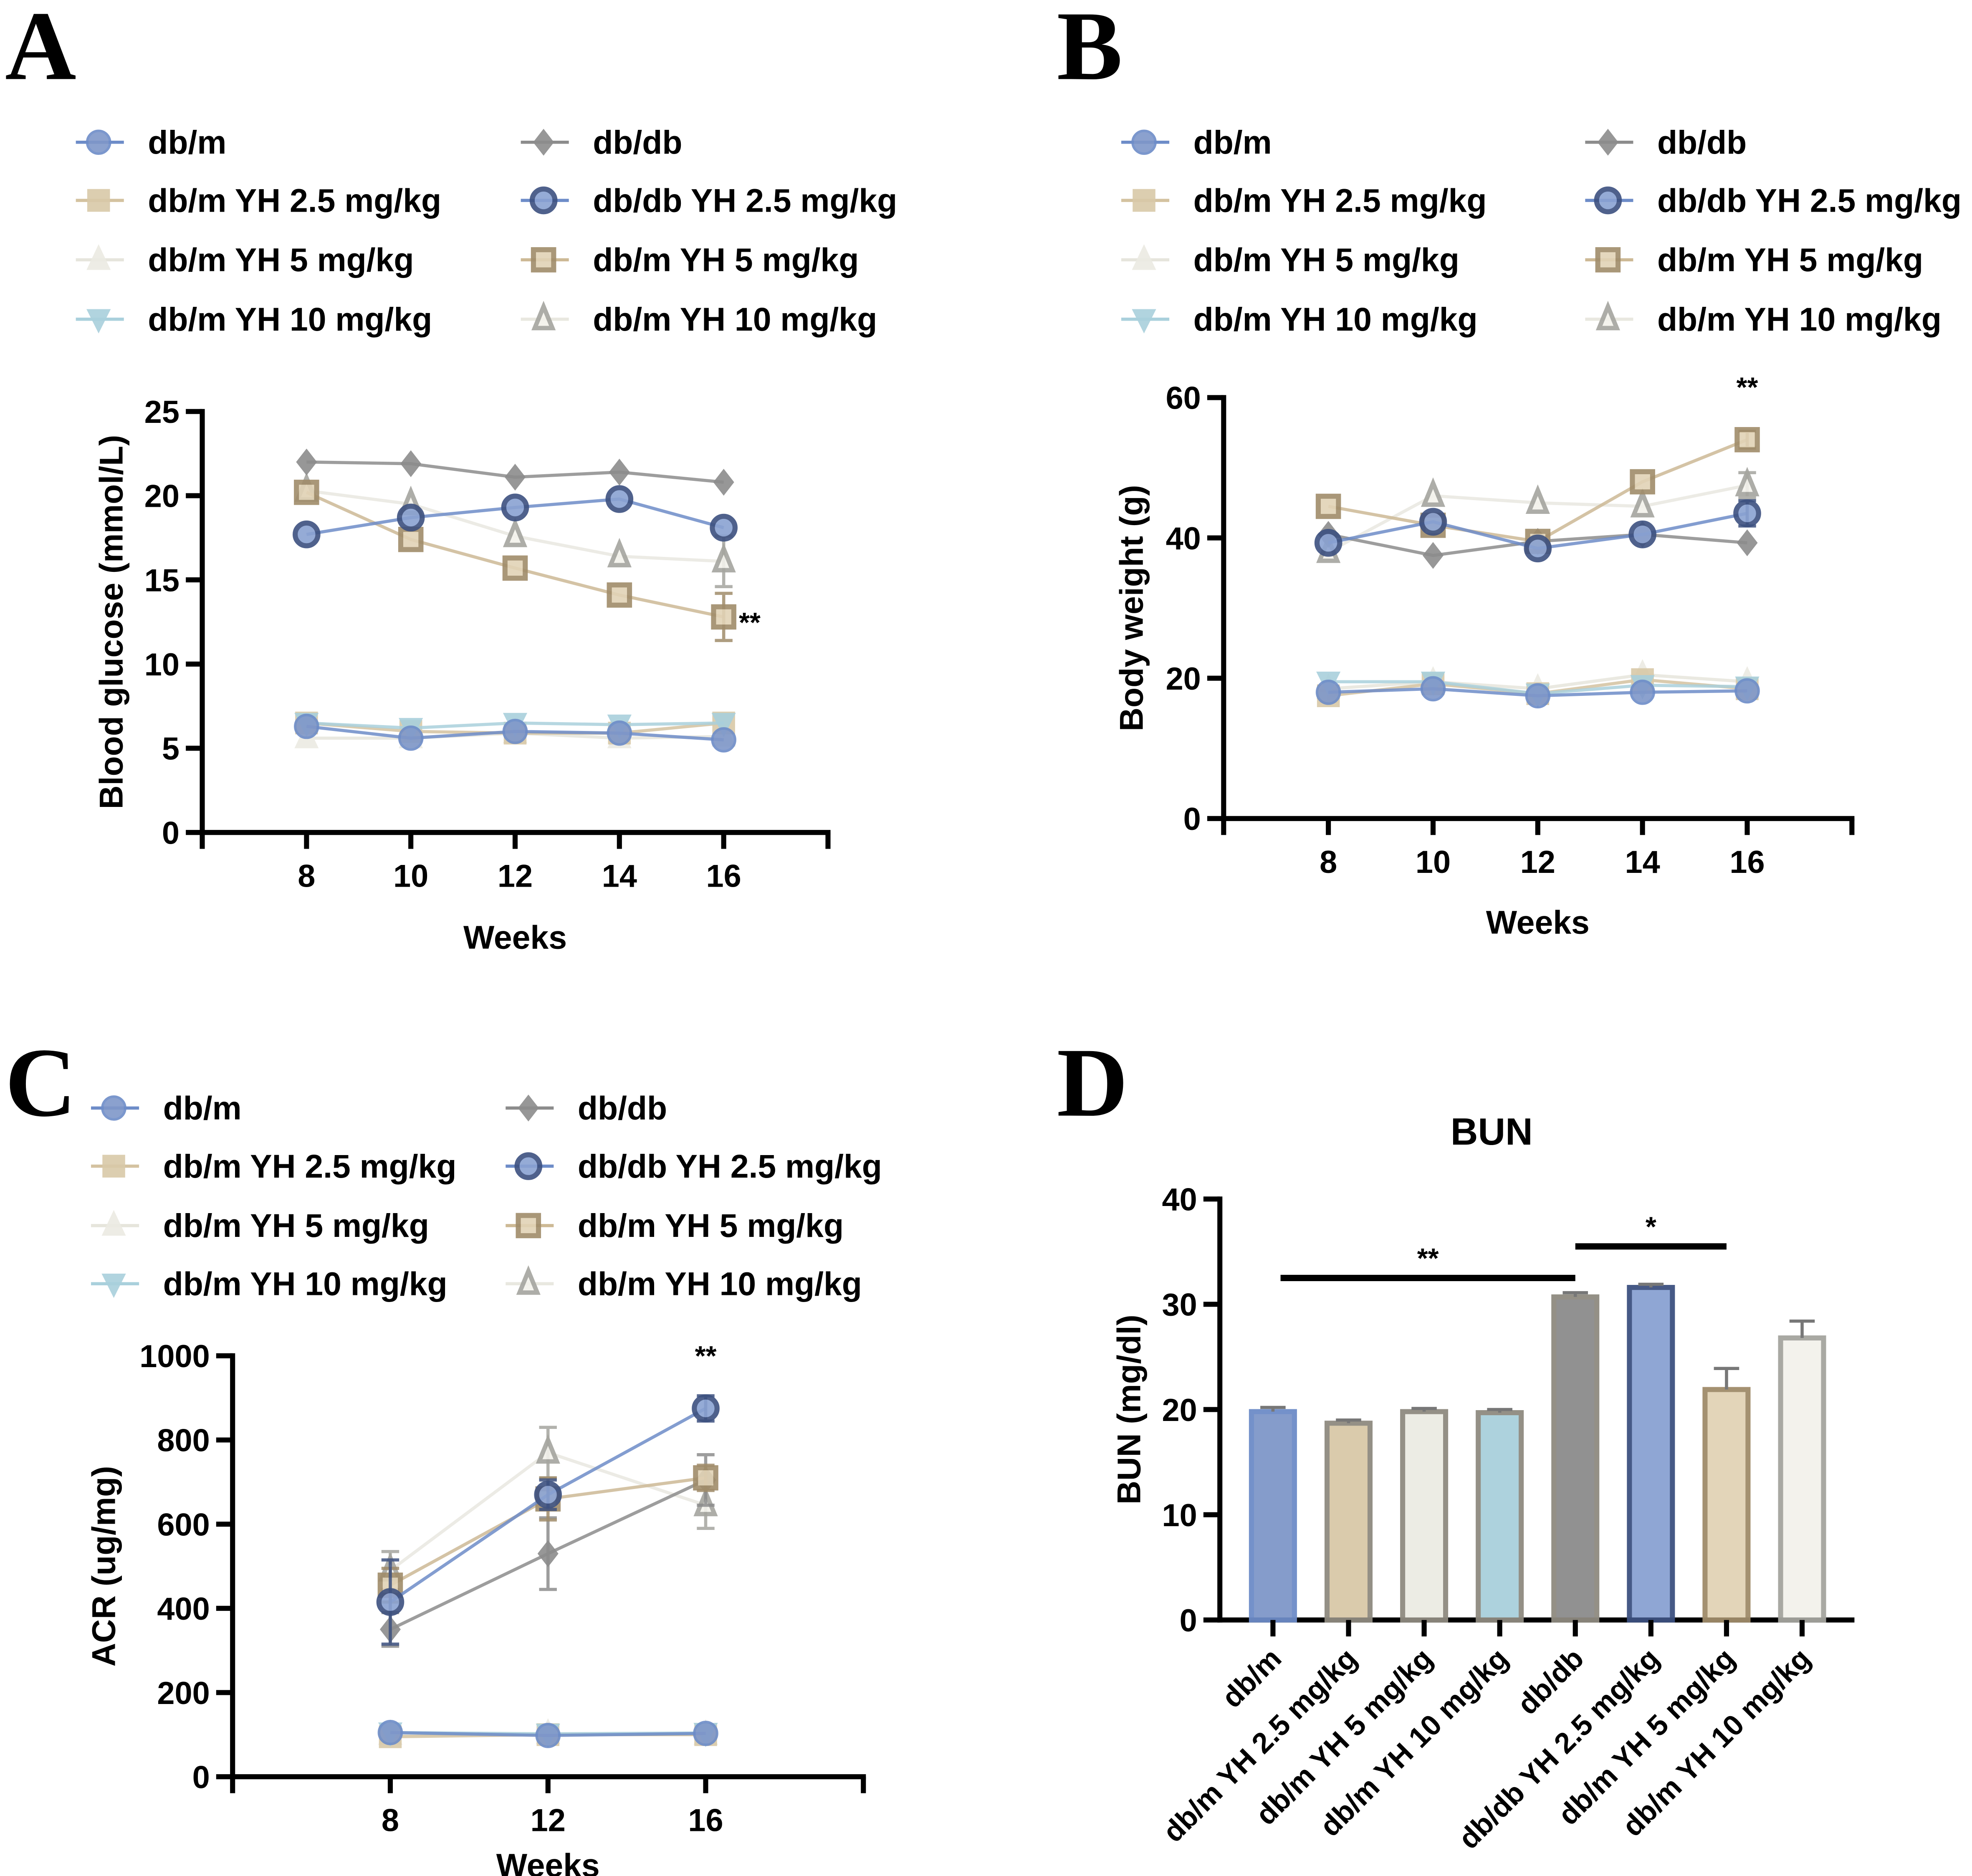  Describe the element at coordinates (1251, 1678) in the screenshot. I see `x-tick-label: db/m` at that location.